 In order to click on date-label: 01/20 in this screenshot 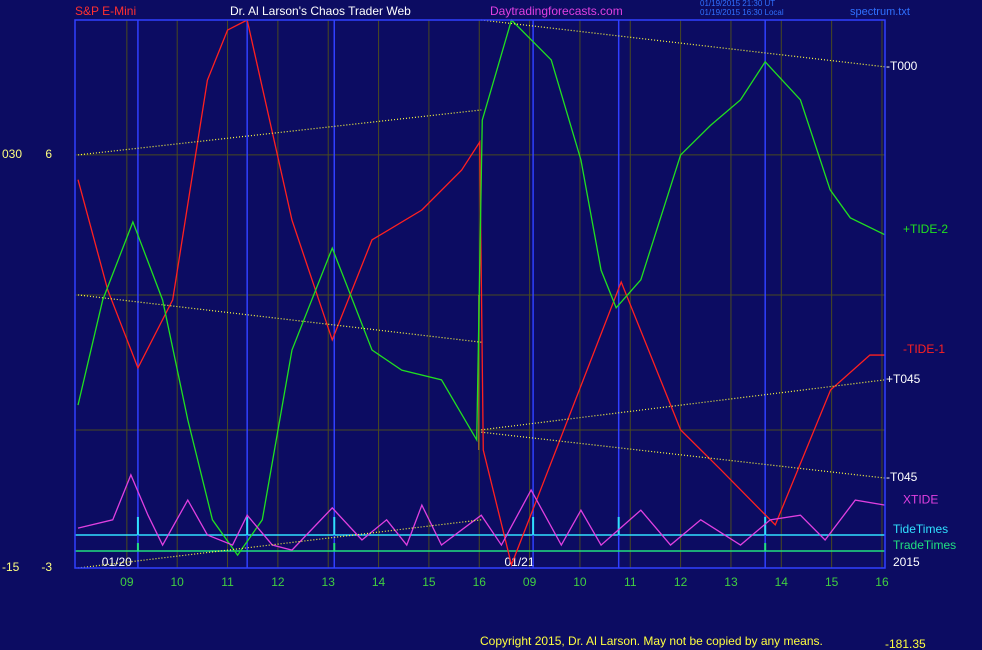, I will do `click(117, 562)`.